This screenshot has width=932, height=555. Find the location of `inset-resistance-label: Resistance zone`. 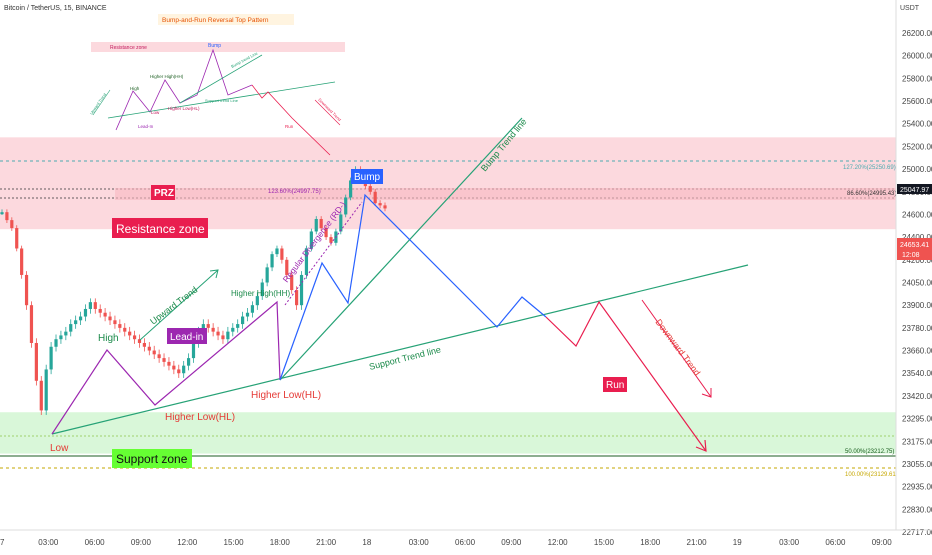

inset-resistance-label: Resistance zone is located at coordinates (128, 48).